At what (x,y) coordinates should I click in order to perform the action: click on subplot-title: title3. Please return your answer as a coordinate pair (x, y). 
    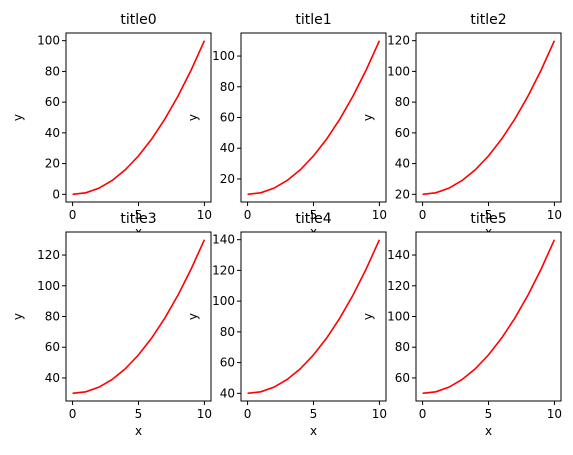
    Looking at the image, I should click on (138, 219).